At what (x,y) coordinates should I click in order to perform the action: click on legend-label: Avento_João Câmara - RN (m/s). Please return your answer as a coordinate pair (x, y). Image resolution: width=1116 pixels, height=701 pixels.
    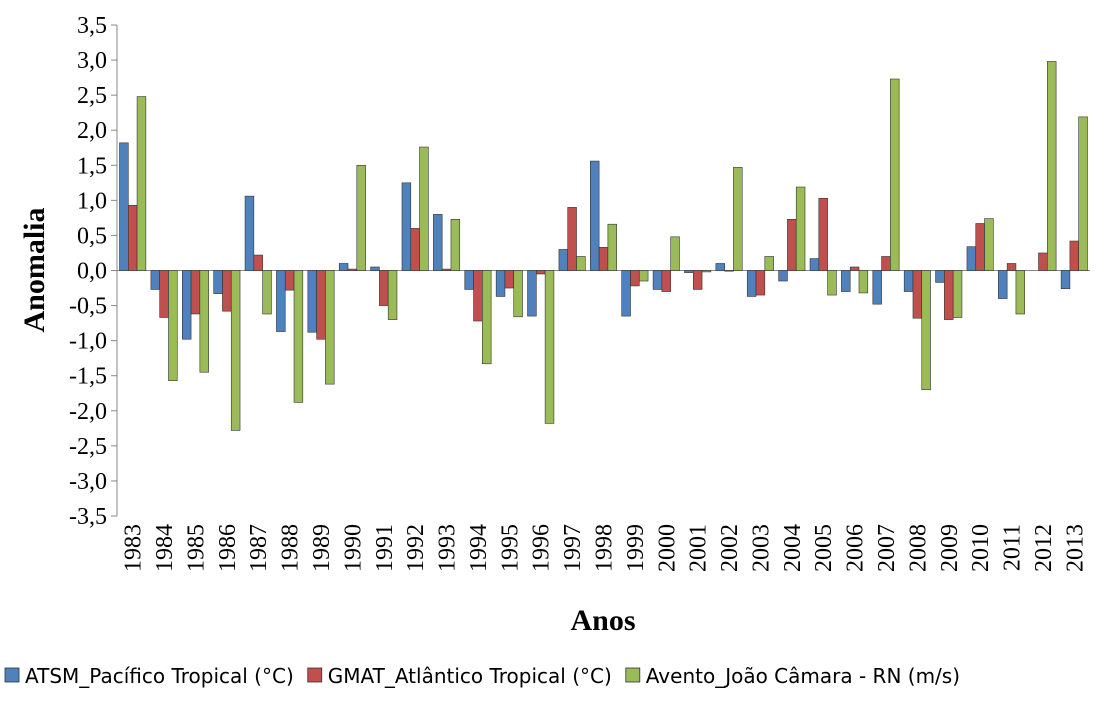
    Looking at the image, I should click on (803, 676).